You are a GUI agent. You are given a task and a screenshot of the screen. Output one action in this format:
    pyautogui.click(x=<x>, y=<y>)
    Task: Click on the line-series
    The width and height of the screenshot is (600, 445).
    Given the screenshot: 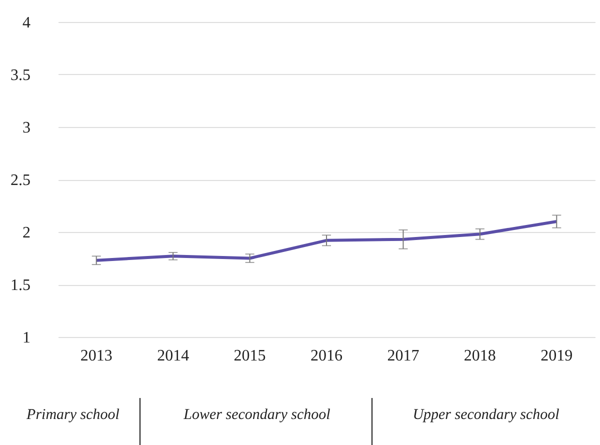 What is the action you would take?
    pyautogui.click(x=326, y=241)
    